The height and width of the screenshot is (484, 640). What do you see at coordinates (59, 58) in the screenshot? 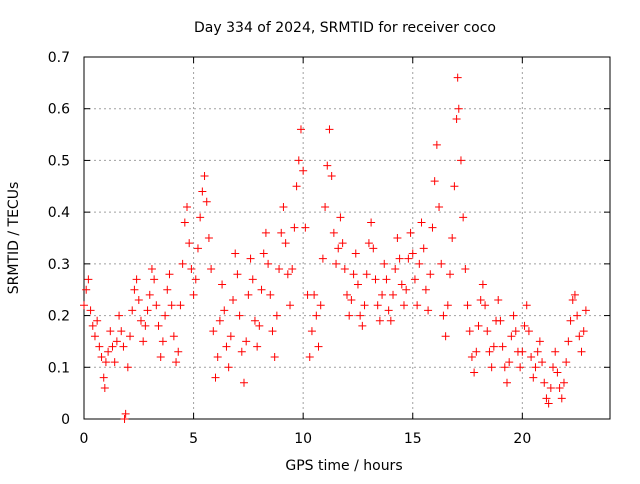
I see `y-tick-label: 0.7` at bounding box center [59, 58].